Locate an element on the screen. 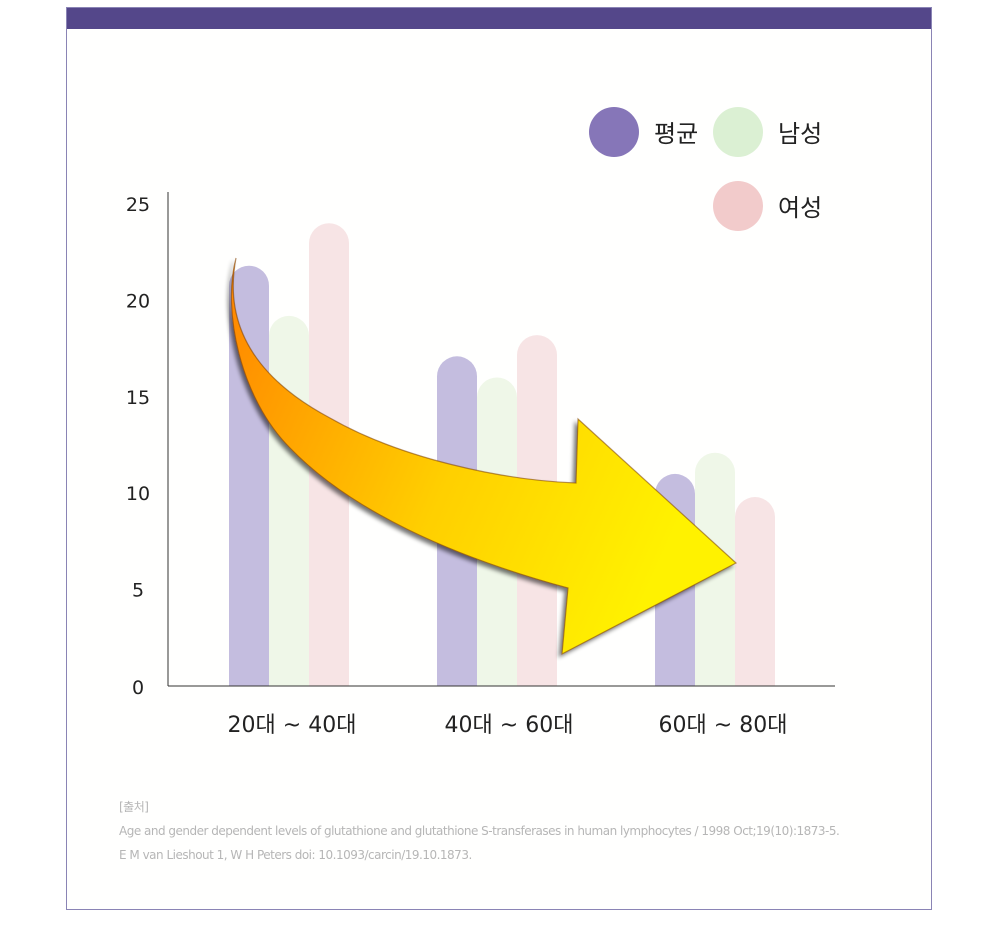 The height and width of the screenshot is (925, 1000). category-label-1: 40대 ~ 60대 is located at coordinates (509, 725).